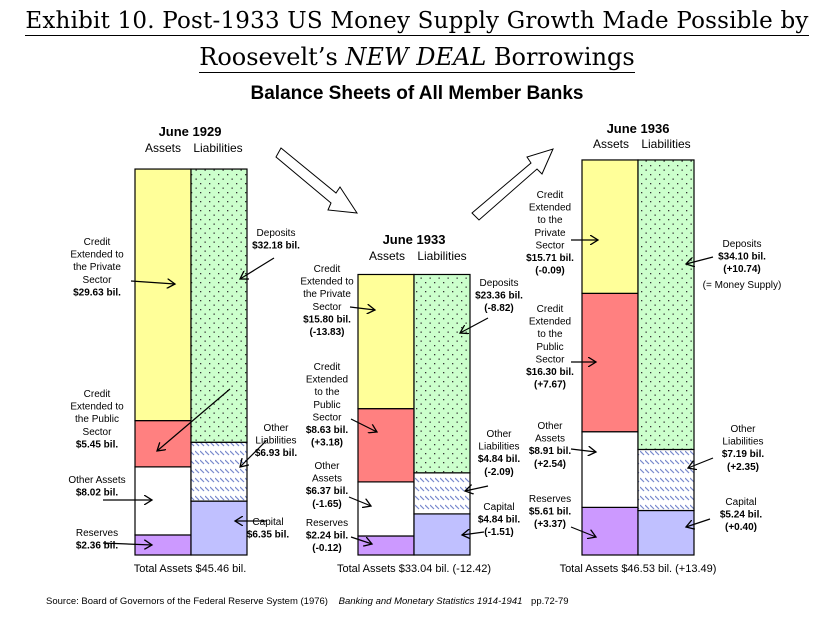 This screenshot has height=619, width=834. I want to click on column-header-assets: Assets, so click(163, 148).